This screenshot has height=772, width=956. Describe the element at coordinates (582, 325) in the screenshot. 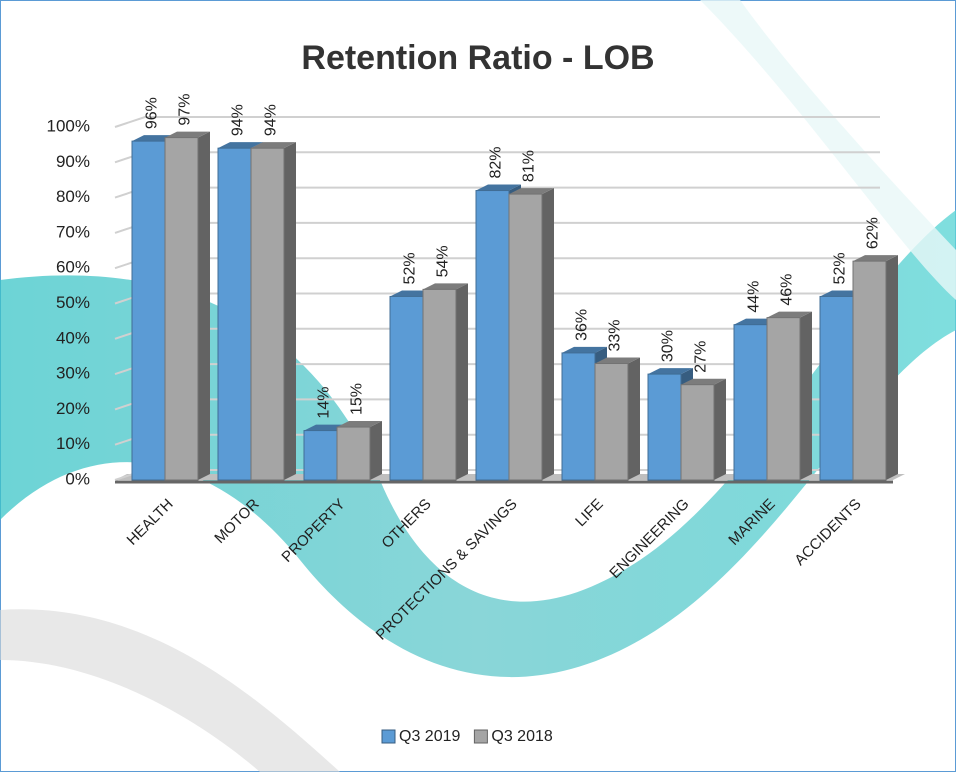

I see `value-label: 36%` at that location.